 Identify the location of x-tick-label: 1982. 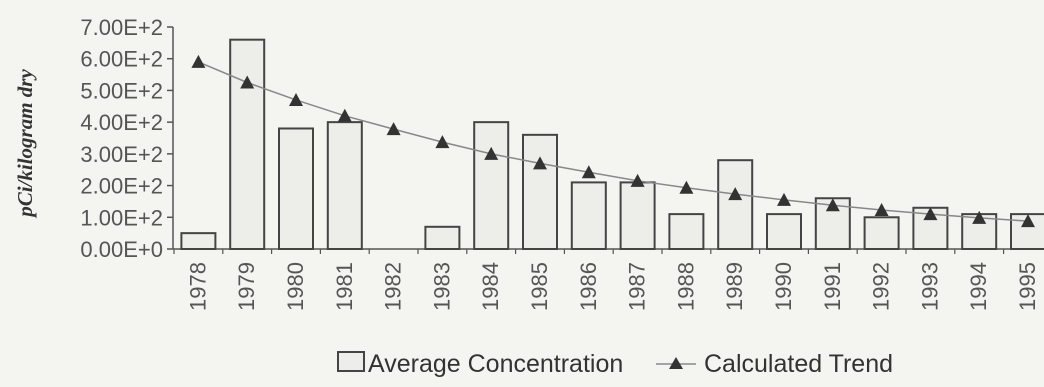
(393, 286).